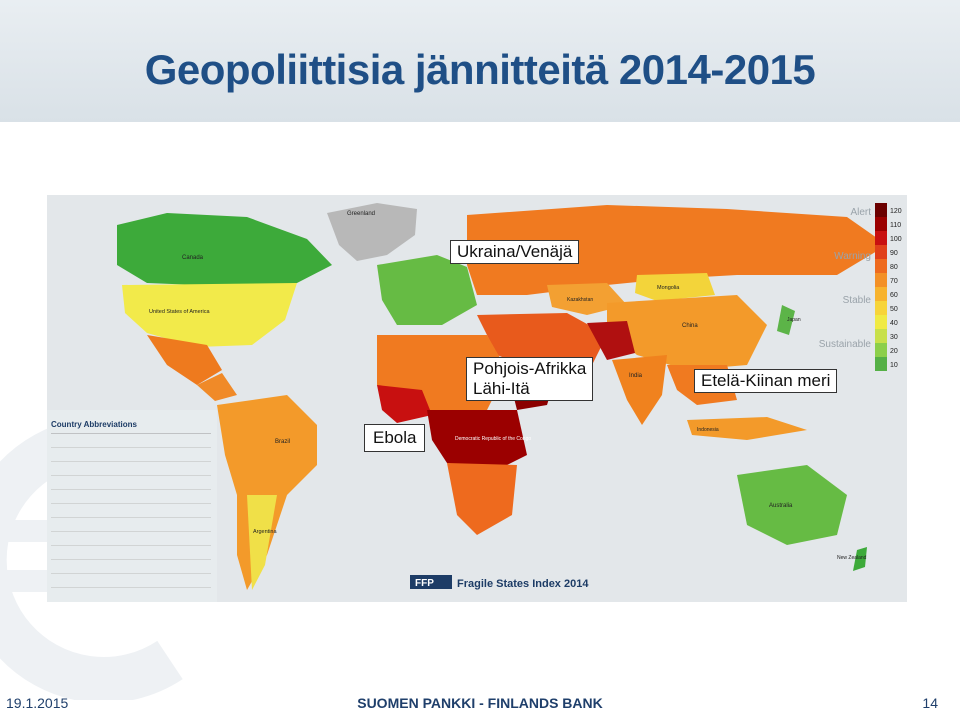 This screenshot has height=712, width=960. I want to click on footer-organization: SUOMEN PANKKI - FINLANDS BANK, so click(480, 703).